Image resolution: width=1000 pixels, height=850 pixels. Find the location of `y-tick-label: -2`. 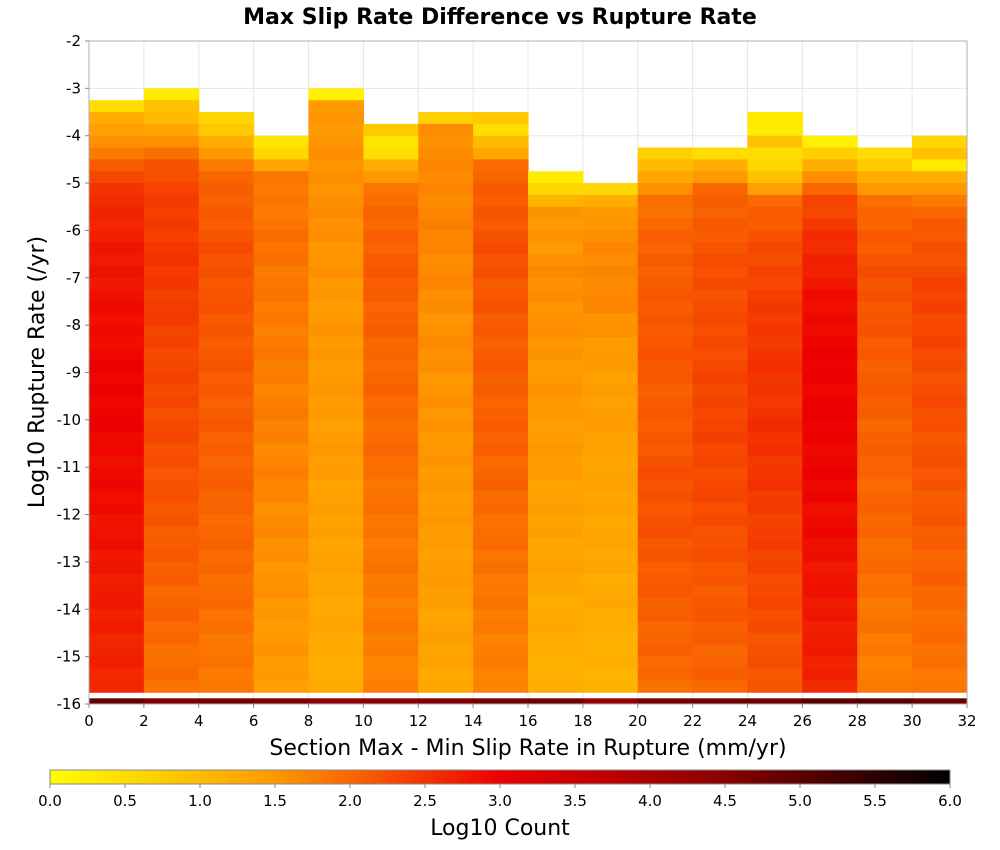

y-tick-label: -2 is located at coordinates (73, 41).